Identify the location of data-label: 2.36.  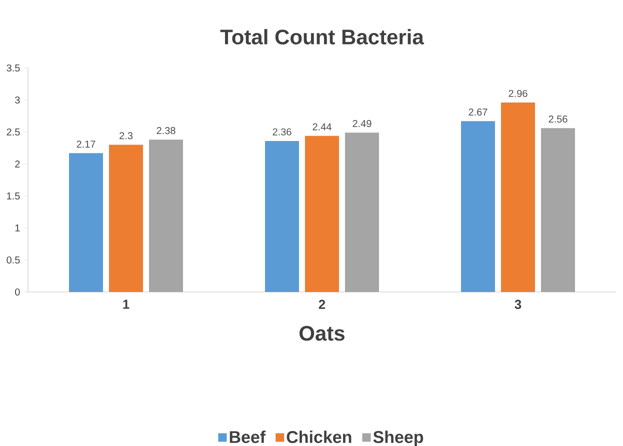
(282, 132).